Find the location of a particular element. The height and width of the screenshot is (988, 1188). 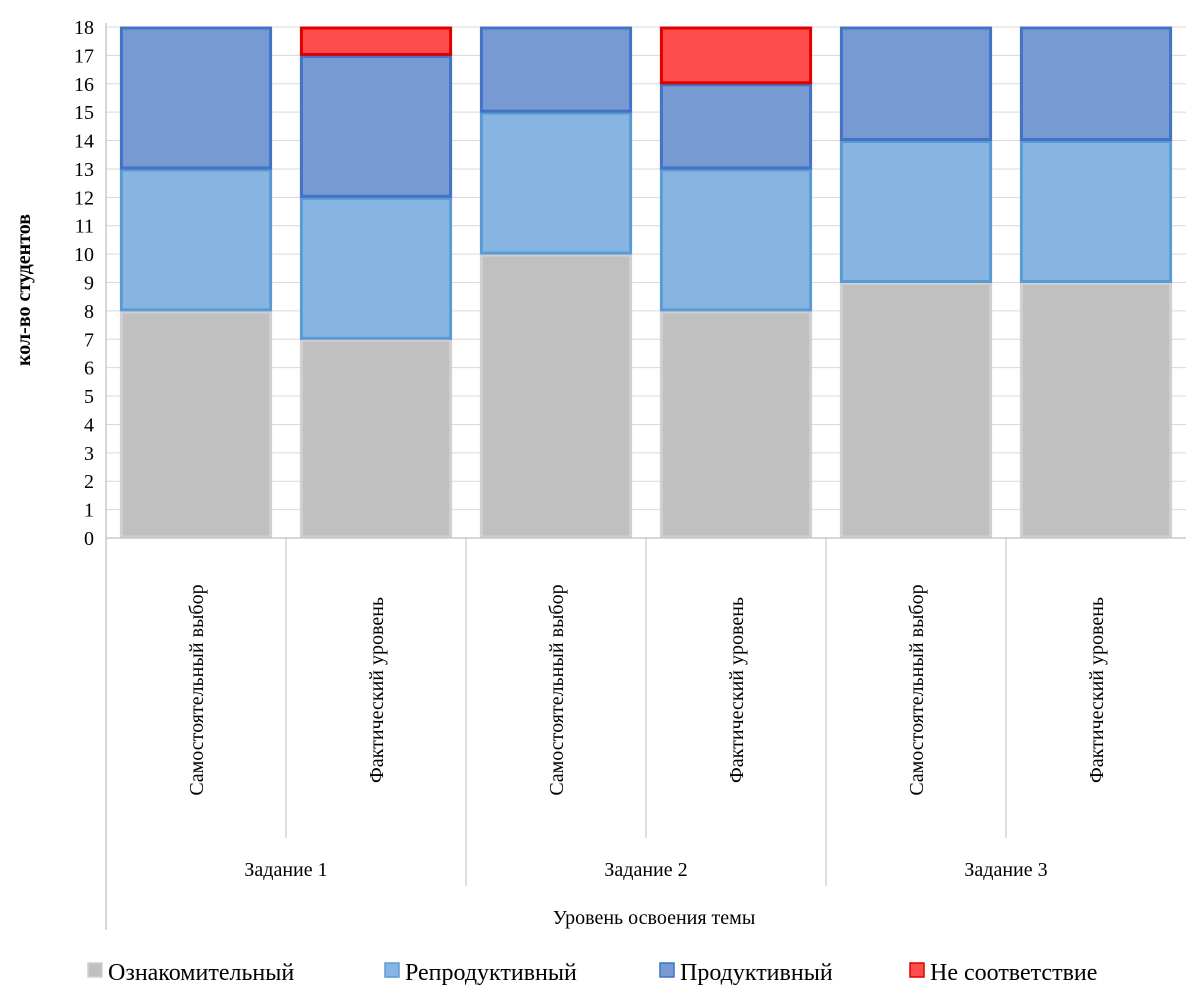

legend-label: Ознакомительный is located at coordinates (201, 973).